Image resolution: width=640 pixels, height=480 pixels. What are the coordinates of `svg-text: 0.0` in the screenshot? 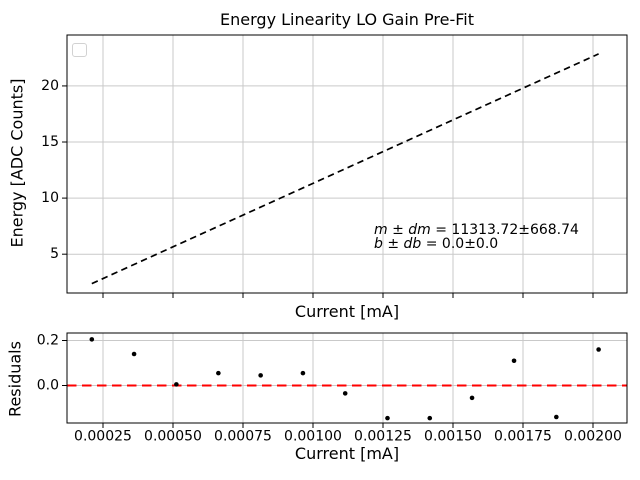 It's located at (48, 385).